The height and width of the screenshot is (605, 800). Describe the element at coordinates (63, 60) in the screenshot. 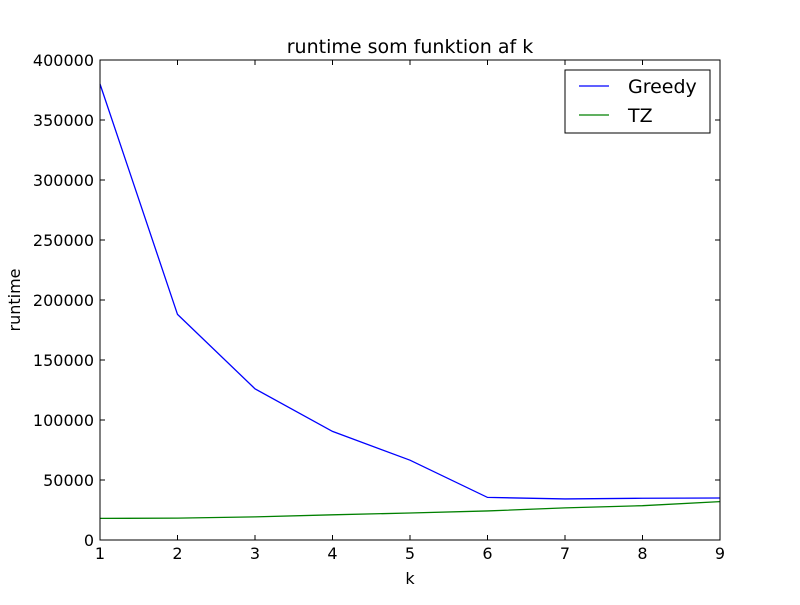

I see `y-tick-label: 400000` at that location.